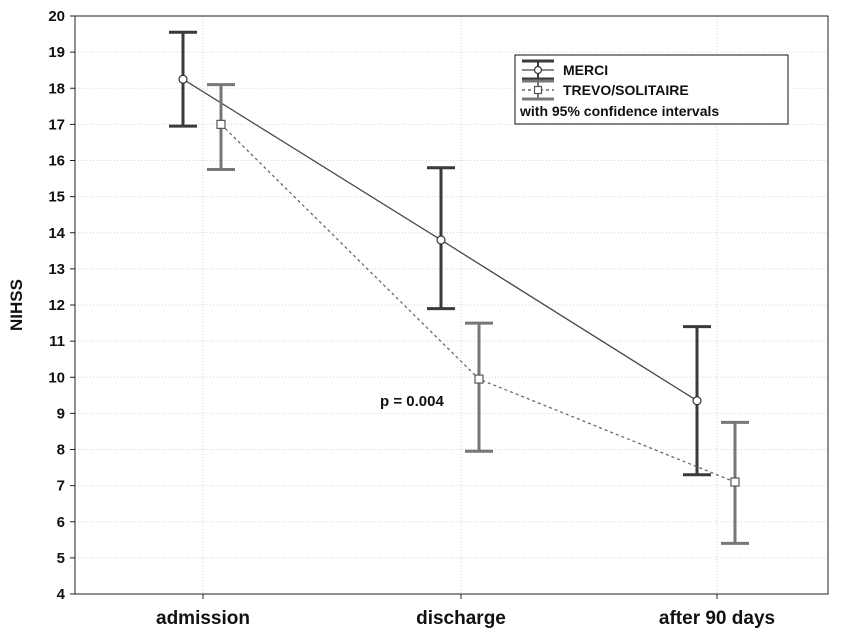 This screenshot has height=629, width=841. Describe the element at coordinates (412, 401) in the screenshot. I see `p-value-annotation: p = 0.004` at that location.